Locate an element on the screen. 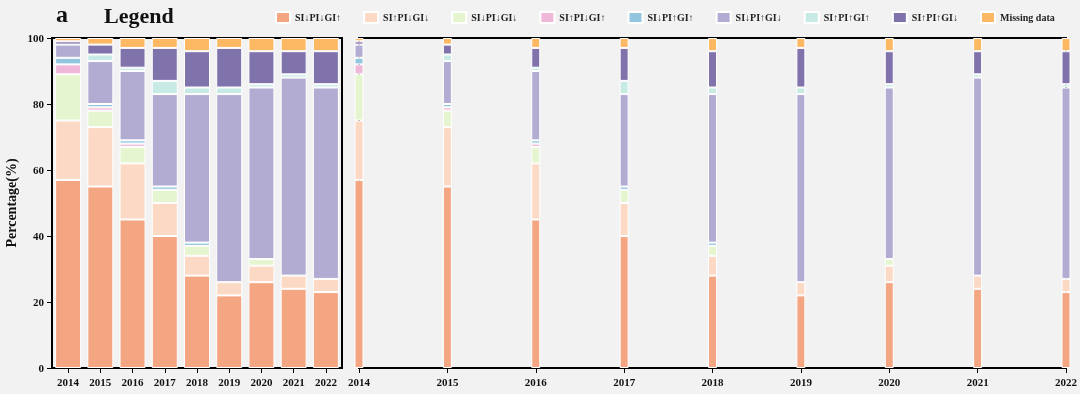 This screenshot has width=1080, height=394. y-tick-label: 80 is located at coordinates (39, 104).